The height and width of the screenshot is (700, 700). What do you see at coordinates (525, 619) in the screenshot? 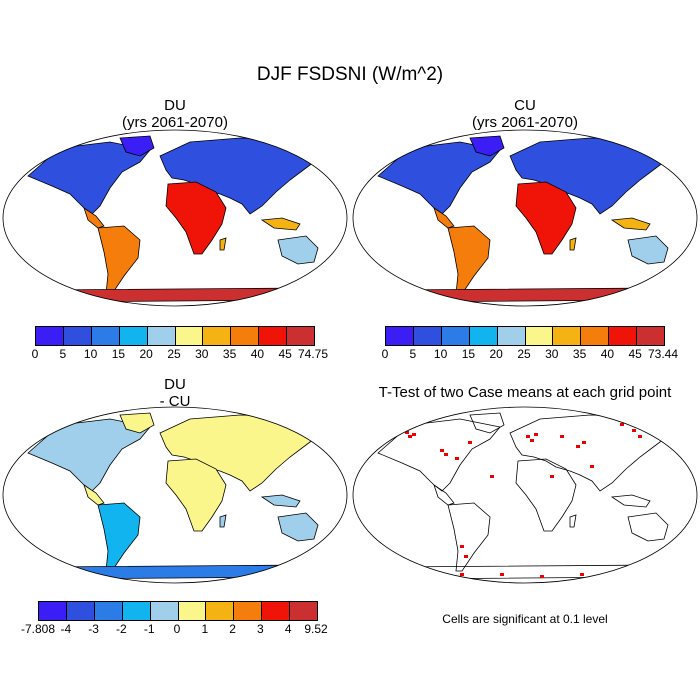
I see `significance-note: Cells are significant at 0.1 level` at bounding box center [525, 619].